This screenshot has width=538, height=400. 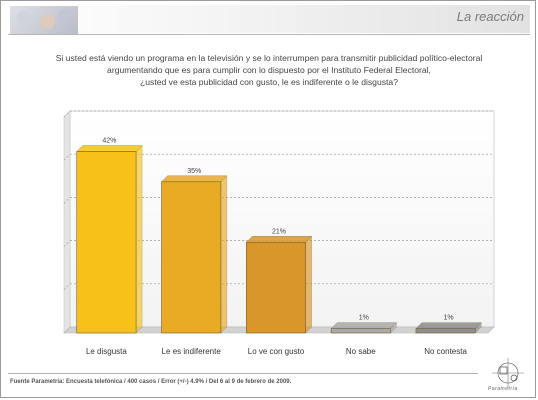 What do you see at coordinates (490, 16) in the screenshot?
I see `page-title: La reacción` at bounding box center [490, 16].